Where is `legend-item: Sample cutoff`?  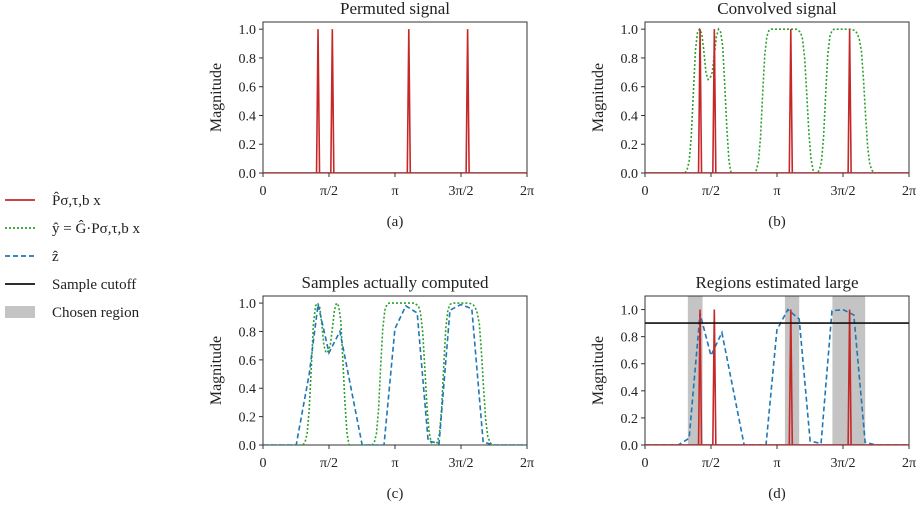 legend-item: Sample cutoff is located at coordinates (70, 285).